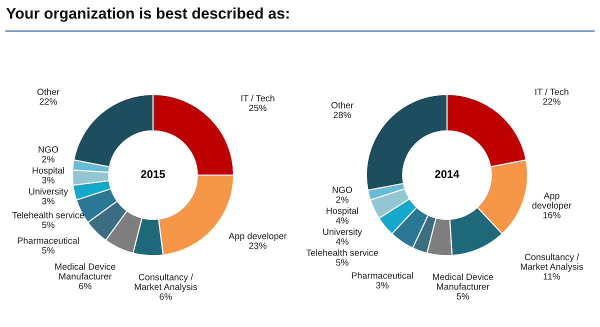  What do you see at coordinates (551, 215) in the screenshot?
I see `data-label: 16%` at bounding box center [551, 215].